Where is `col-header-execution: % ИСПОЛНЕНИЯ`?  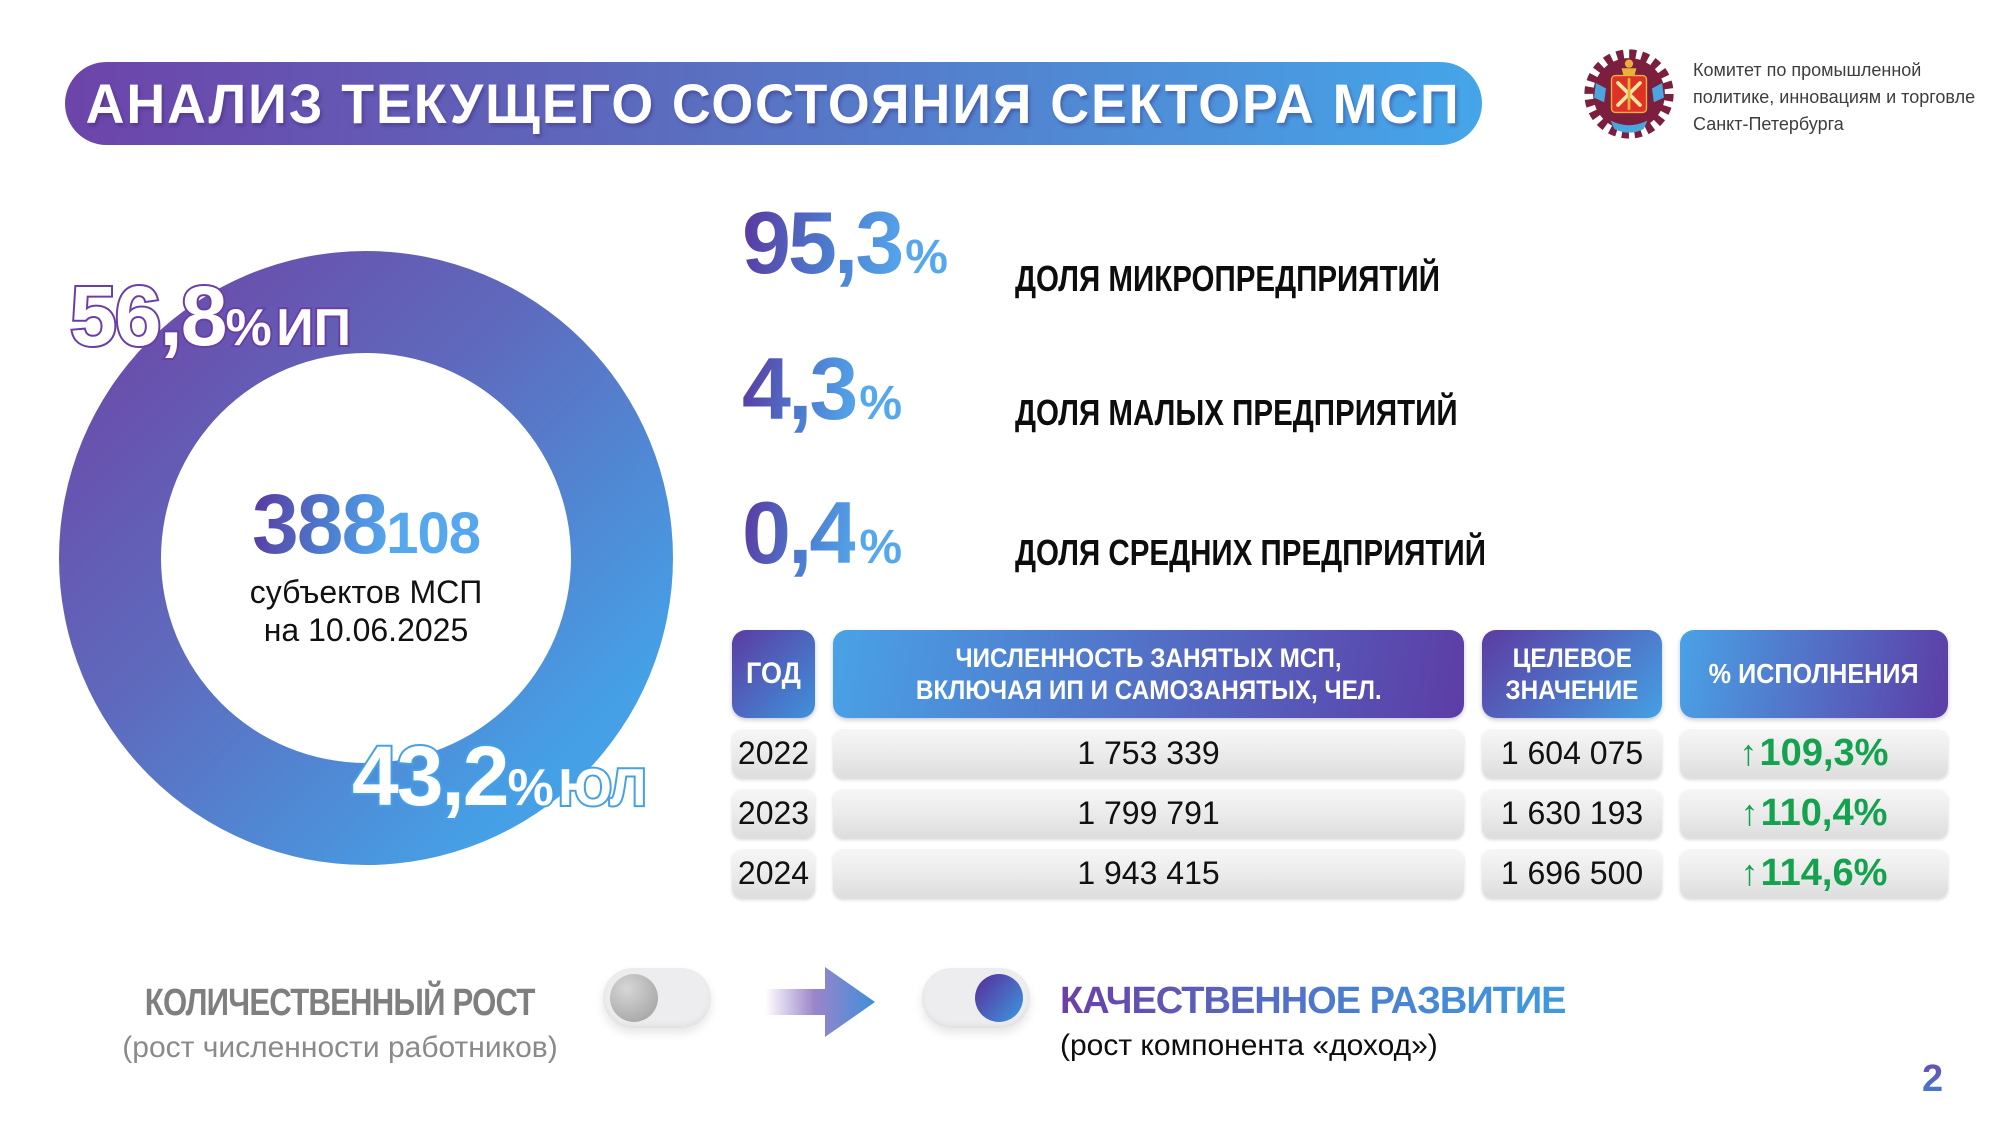 col-header-execution: % ИСПОЛНЕНИЯ is located at coordinates (1814, 674).